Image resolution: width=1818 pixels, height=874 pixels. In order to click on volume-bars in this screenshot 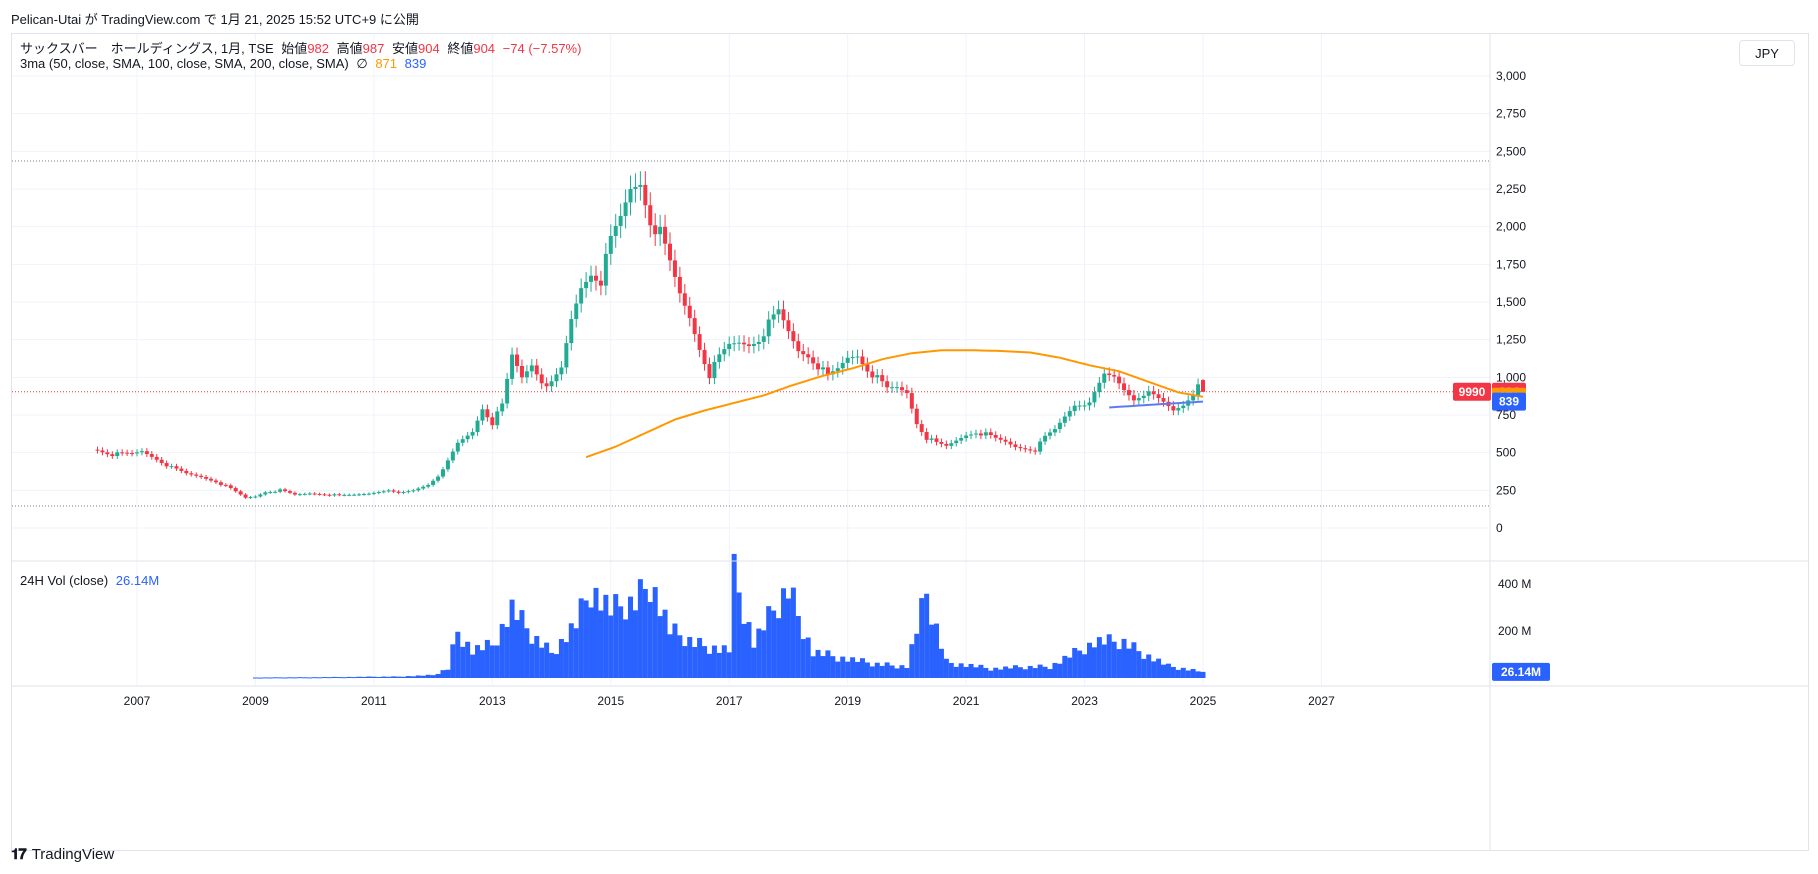, I will do `click(729, 616)`.